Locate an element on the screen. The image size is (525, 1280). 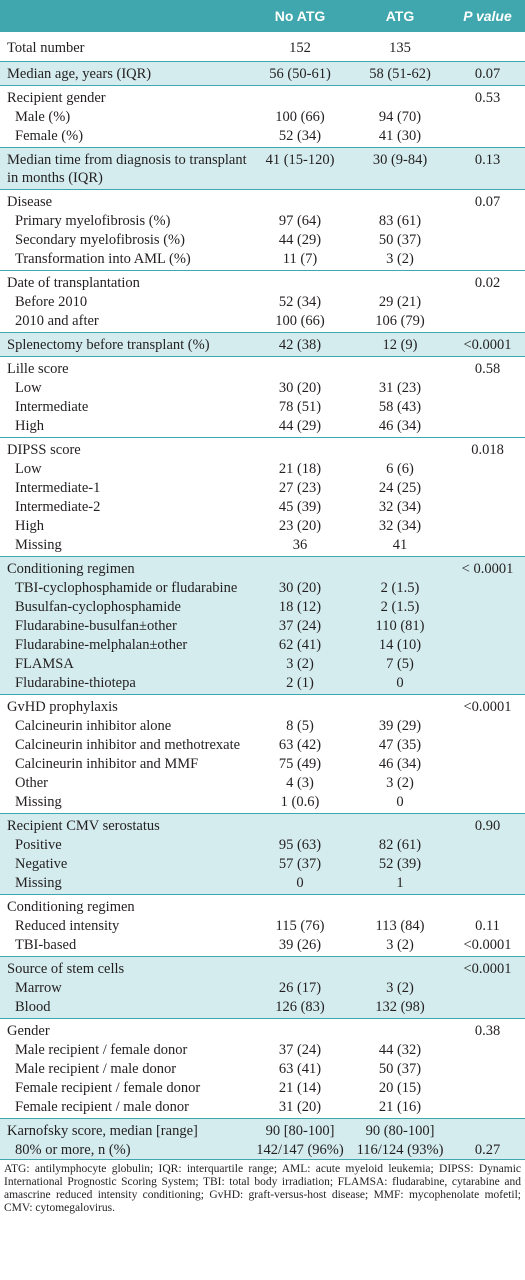
table-row: Positive 95 (63) 82 (61) is located at coordinates (262, 844).